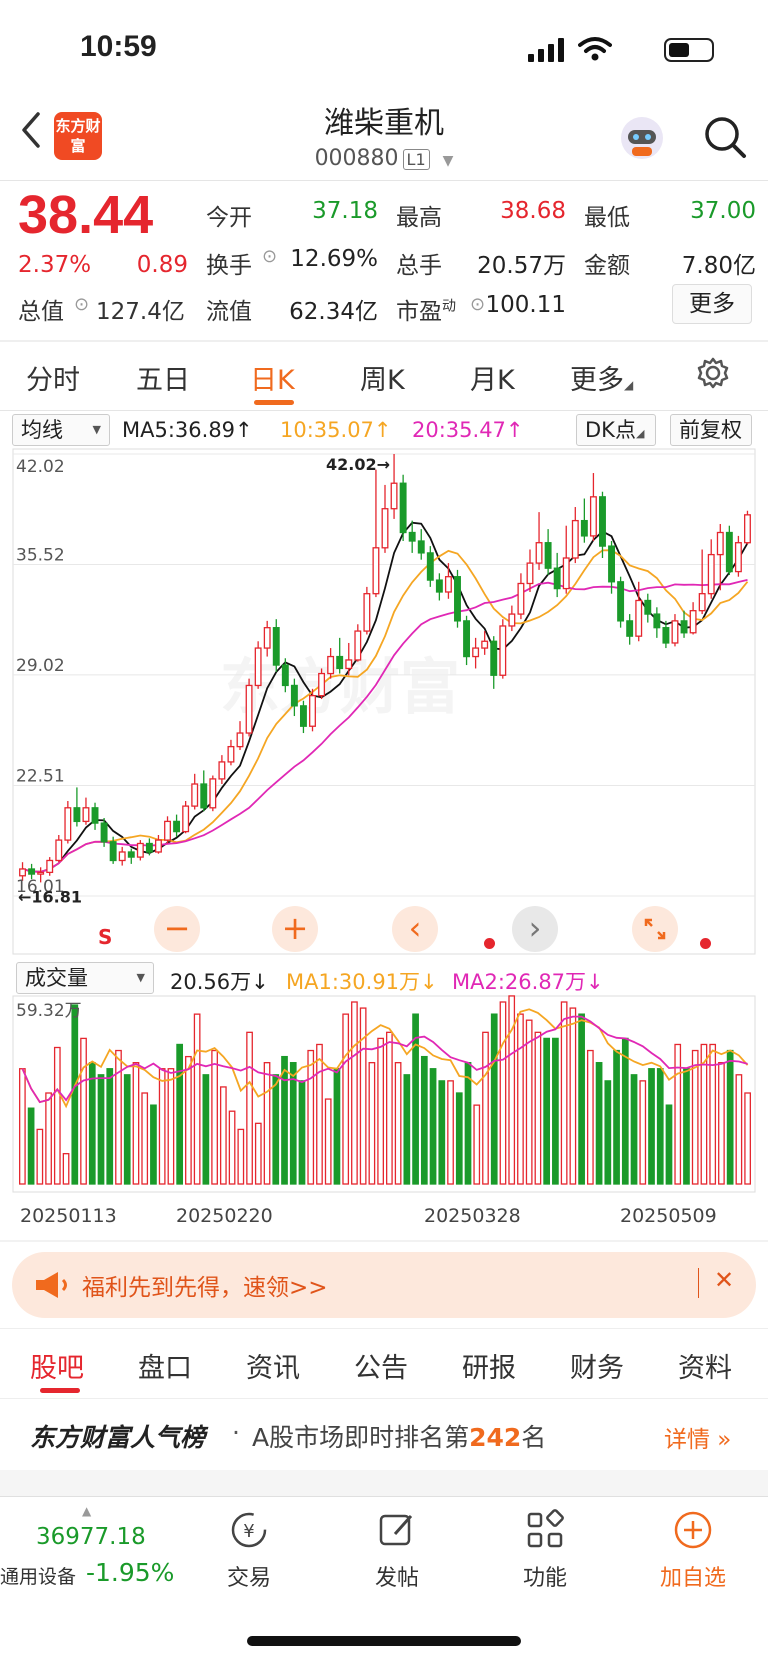 Image resolution: width=768 pixels, height=1663 pixels. What do you see at coordinates (713, 373) in the screenshot?
I see `settings-gear-icon` at bounding box center [713, 373].